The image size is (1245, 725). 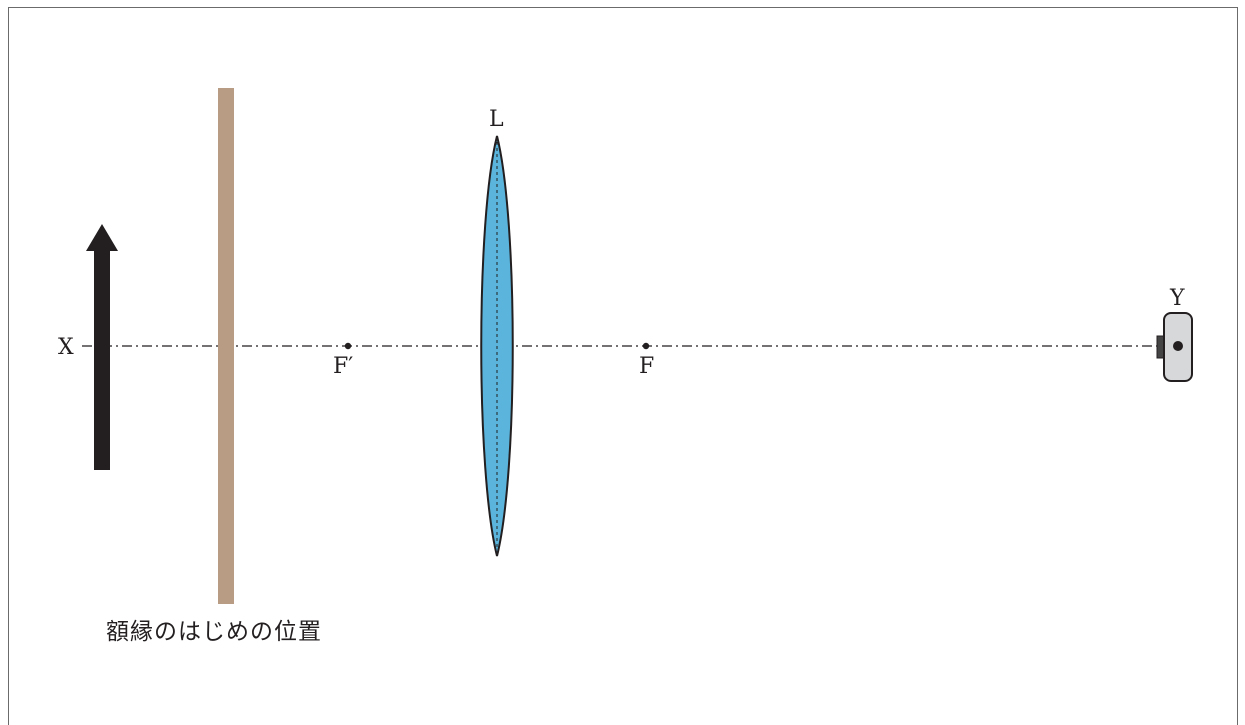 I want to click on convex-lens, so click(x=497, y=346).